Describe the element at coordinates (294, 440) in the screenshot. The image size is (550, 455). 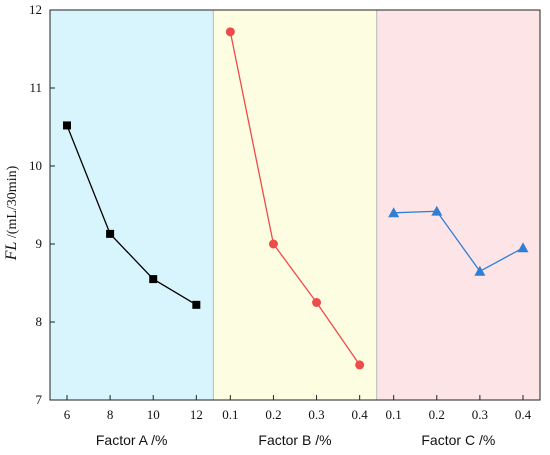
I see `x-axis-label: Factor B /%` at that location.